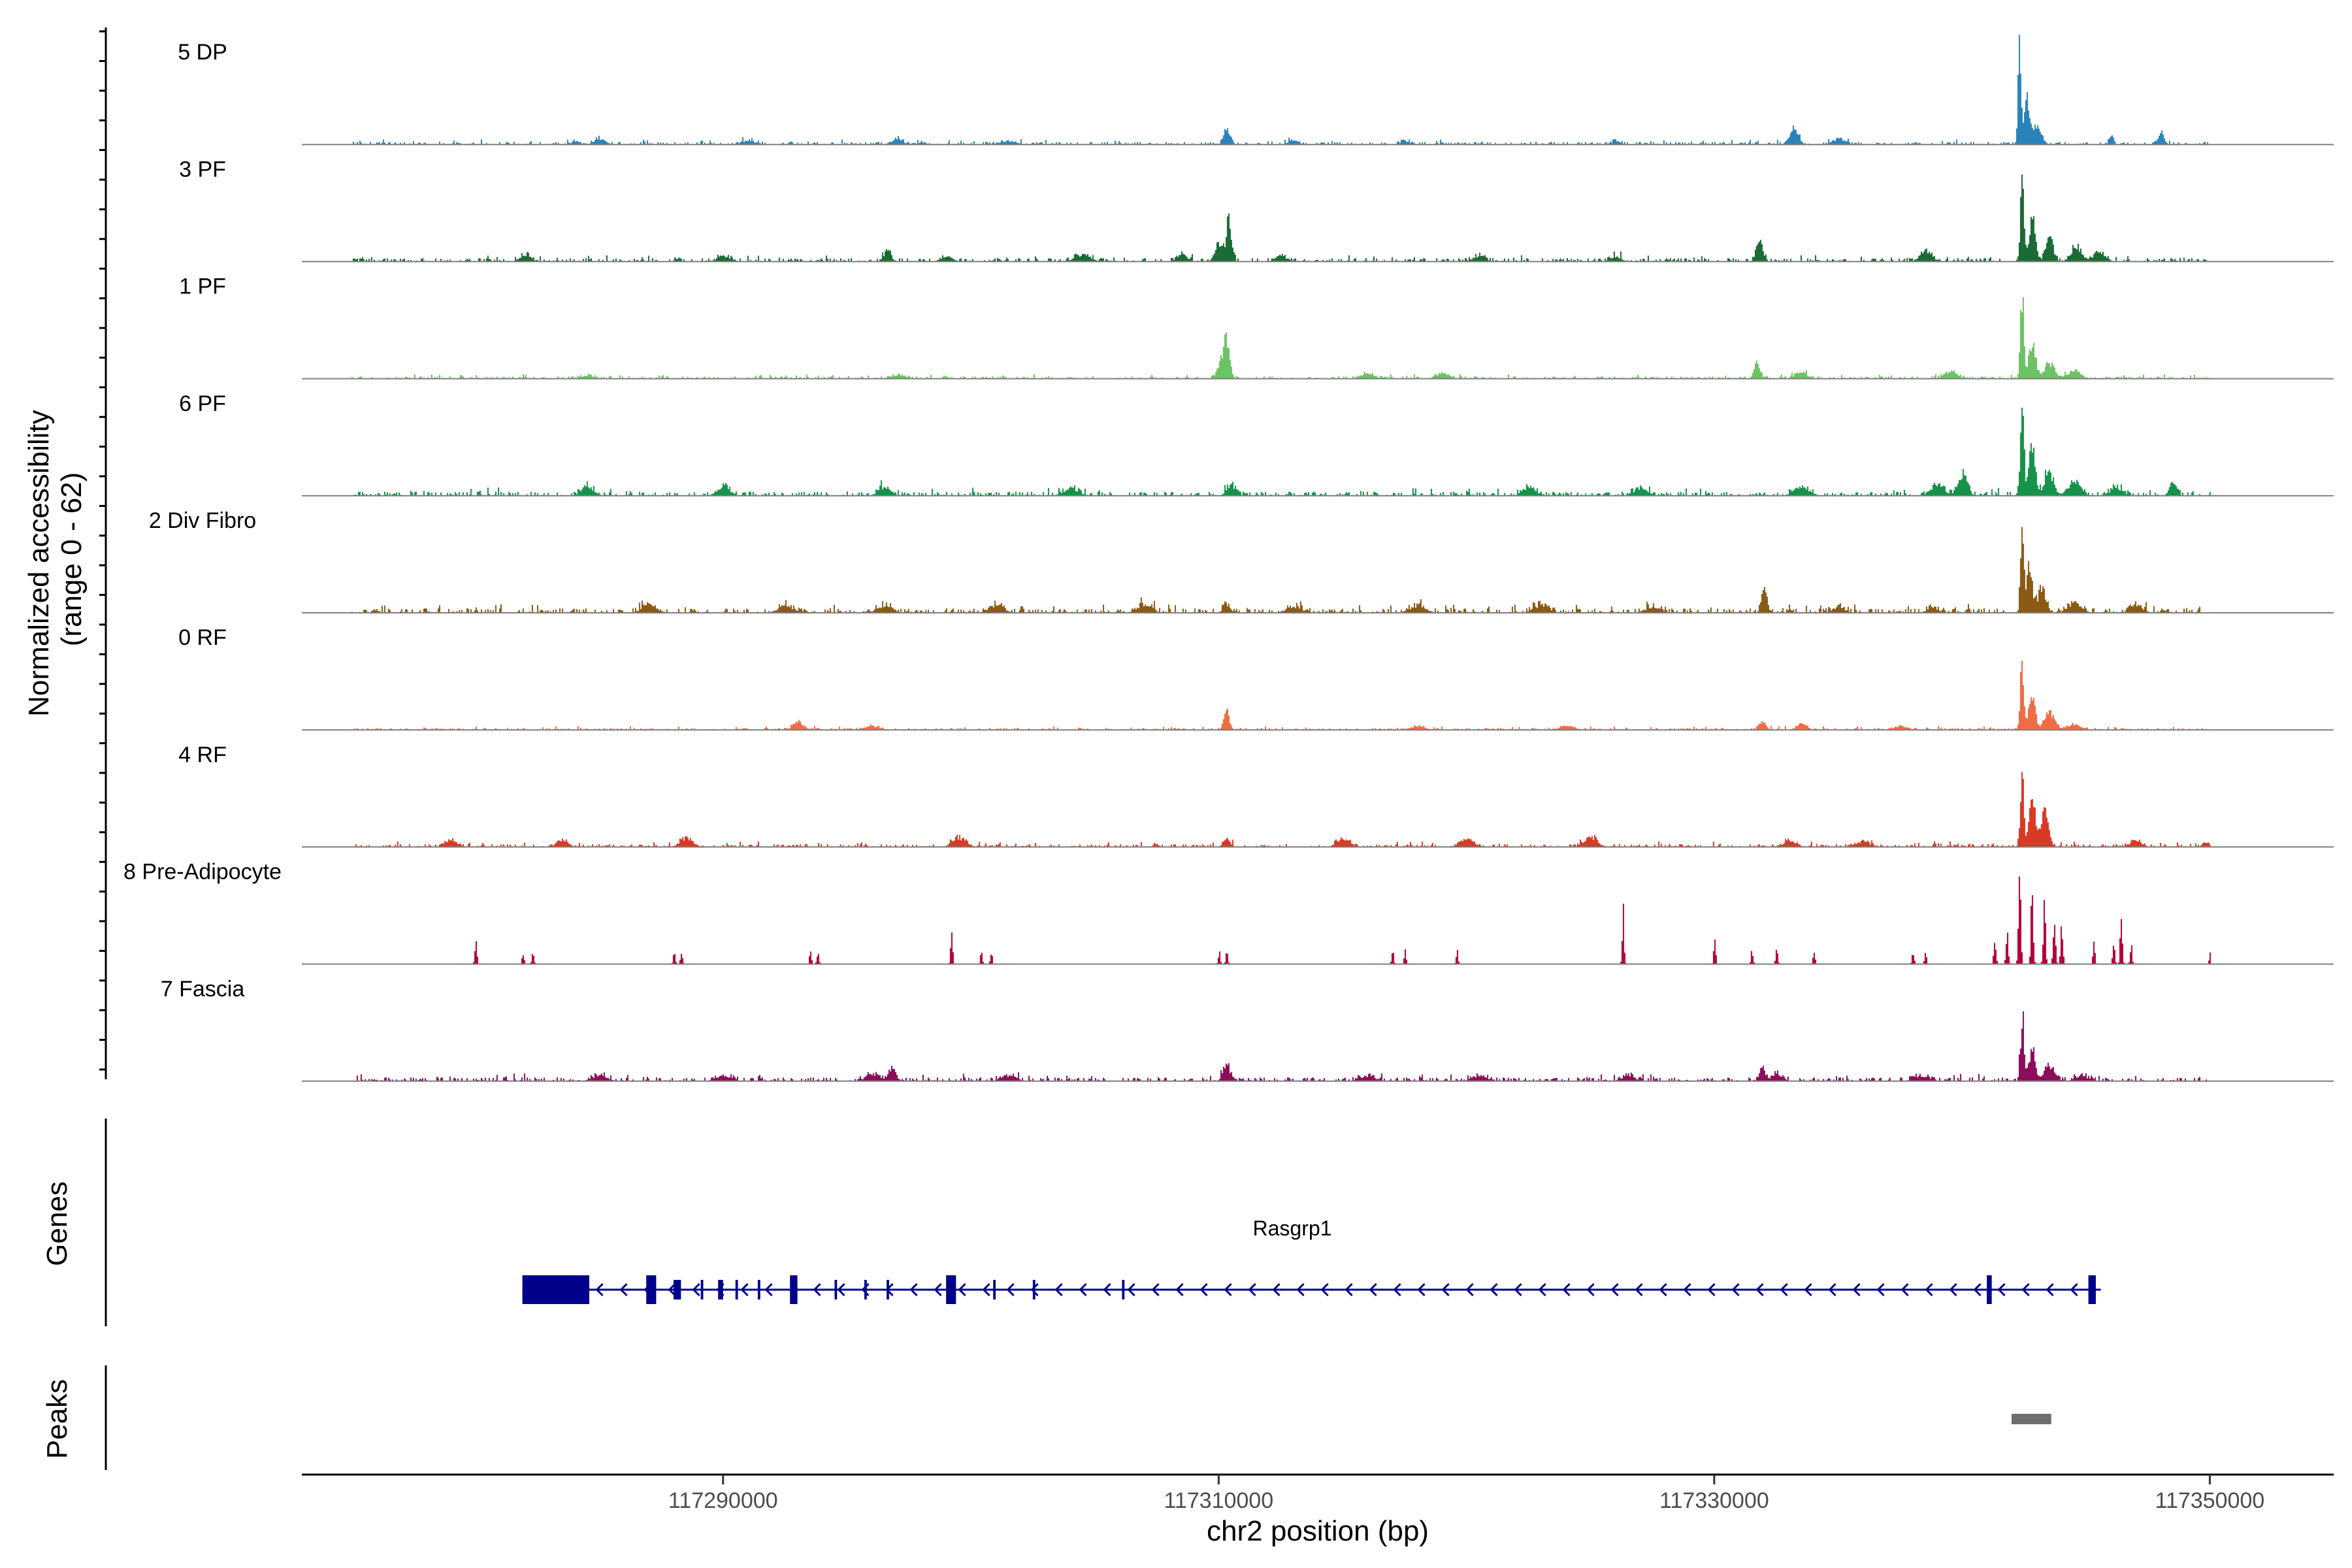 The width and height of the screenshot is (2352, 1568). I want to click on x-tick-label: 117310000, so click(1218, 1500).